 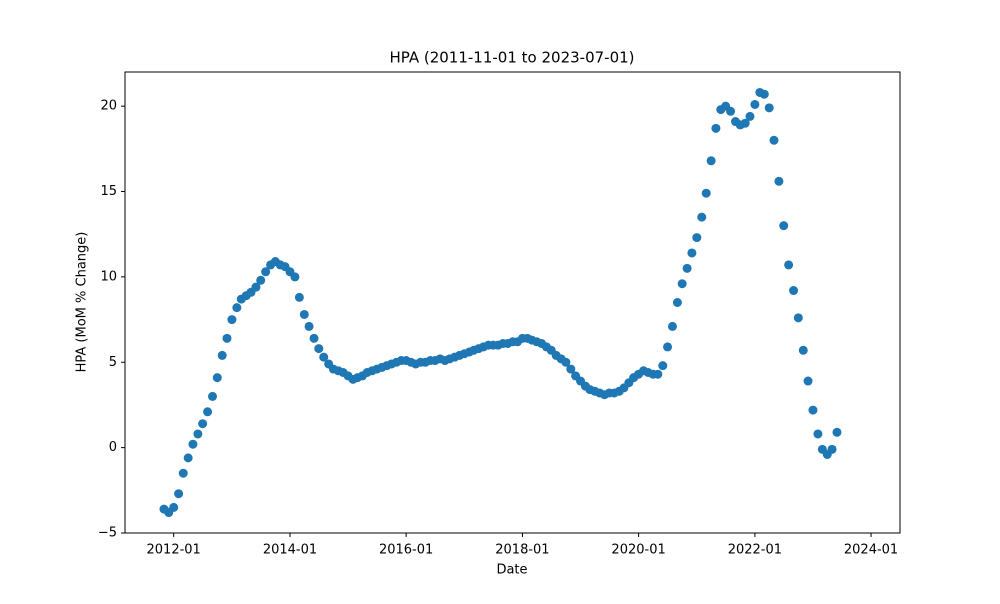 I want to click on x-axis-label: Date, so click(x=511, y=570).